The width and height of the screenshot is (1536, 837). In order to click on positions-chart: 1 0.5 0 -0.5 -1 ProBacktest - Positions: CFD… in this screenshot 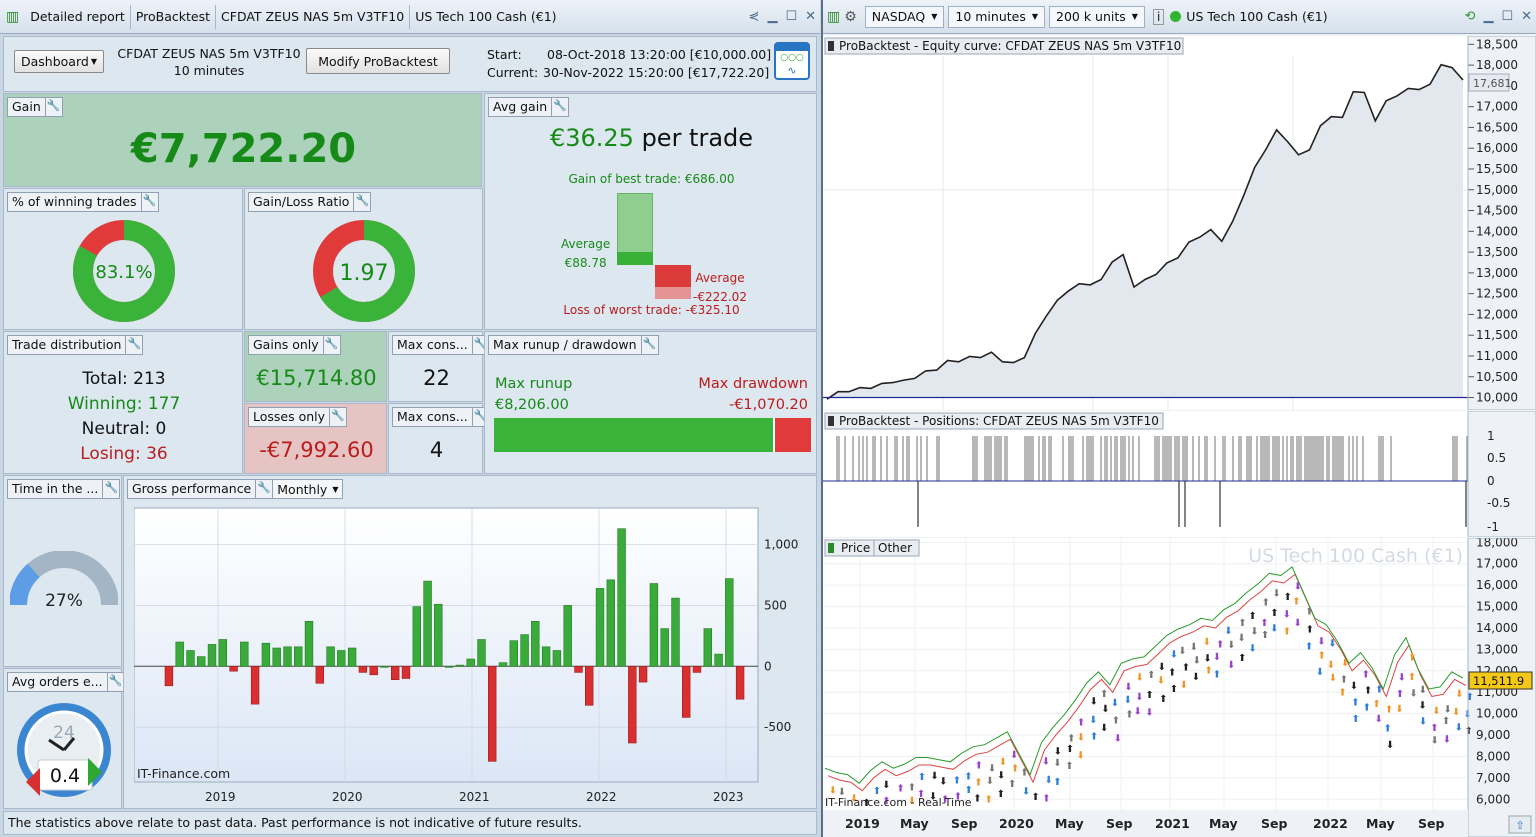, I will do `click(1179, 474)`.